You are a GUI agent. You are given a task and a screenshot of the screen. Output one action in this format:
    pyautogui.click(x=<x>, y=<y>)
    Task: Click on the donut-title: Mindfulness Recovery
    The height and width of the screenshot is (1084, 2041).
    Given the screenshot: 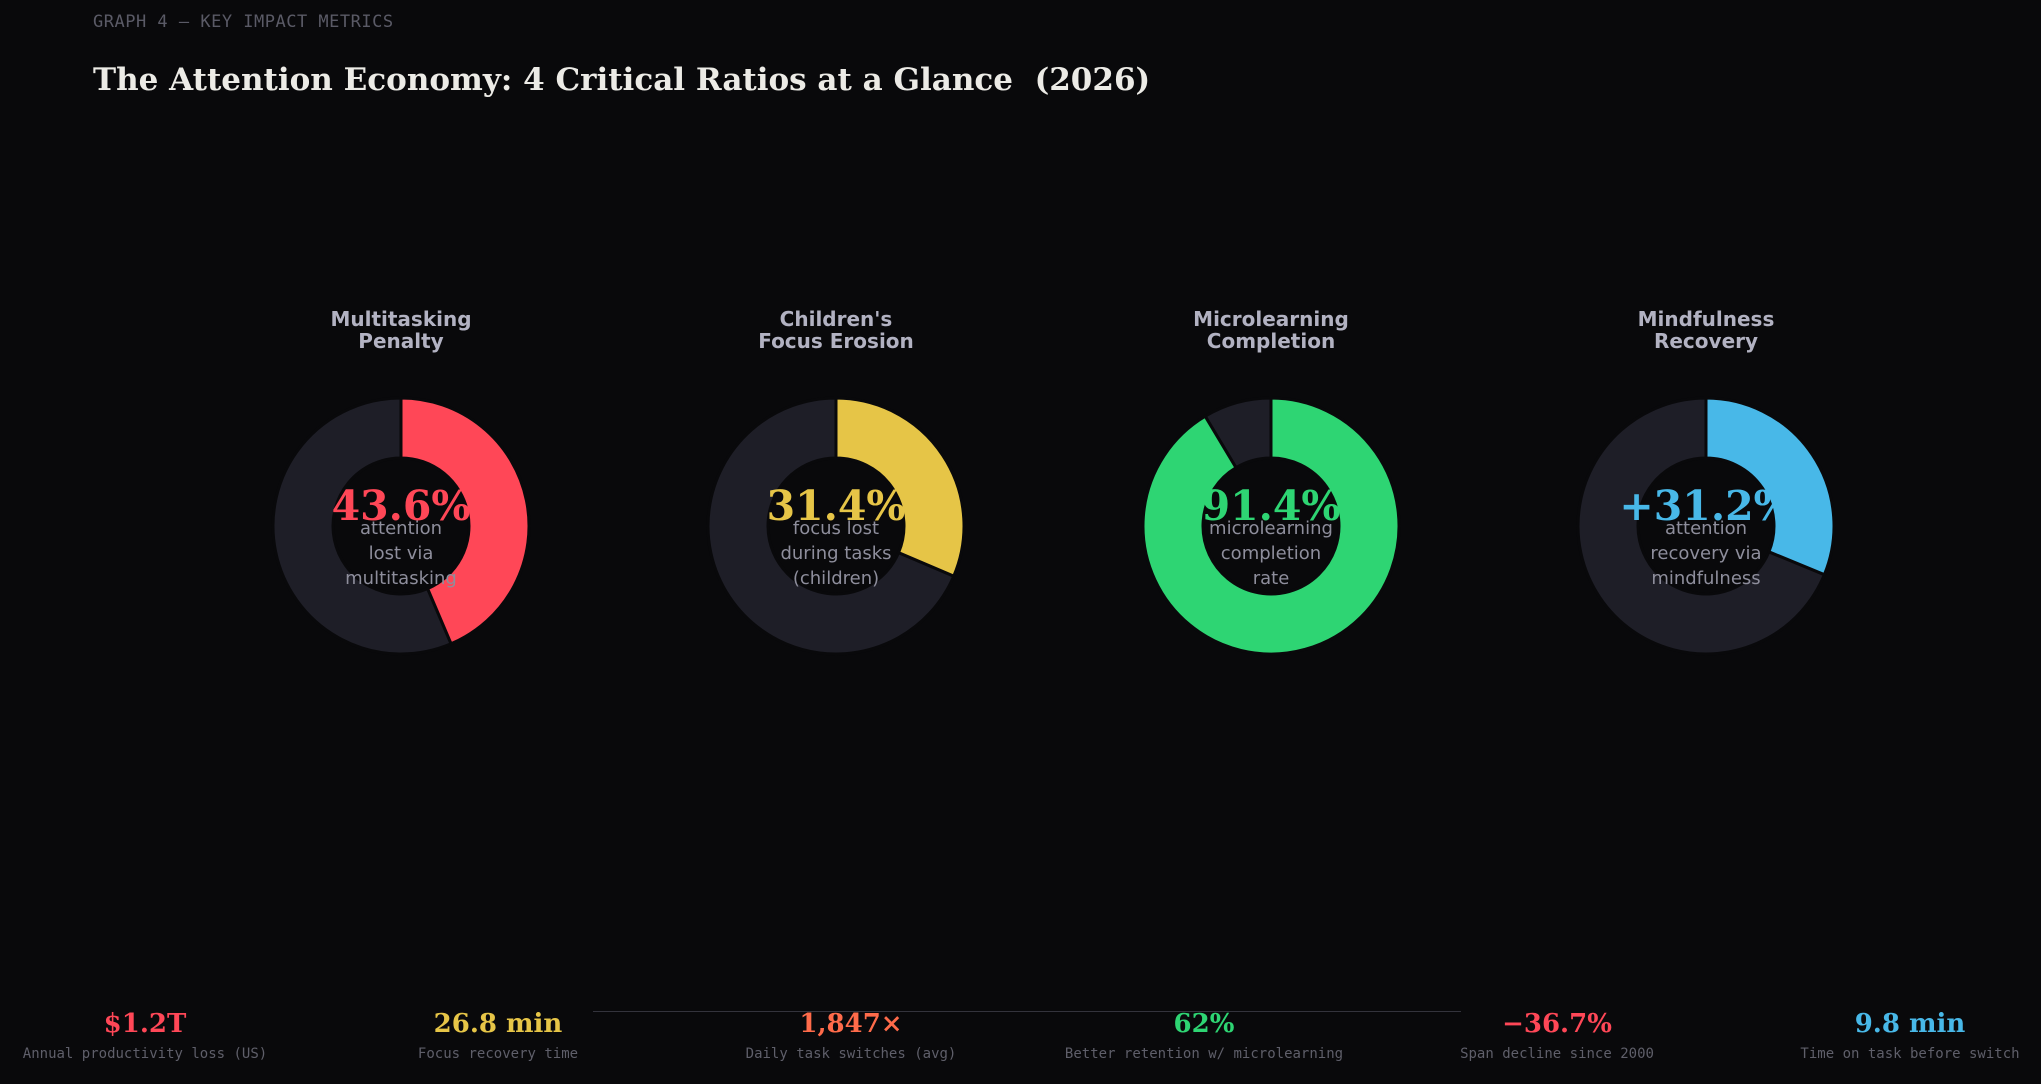 What is the action you would take?
    pyautogui.click(x=1706, y=330)
    